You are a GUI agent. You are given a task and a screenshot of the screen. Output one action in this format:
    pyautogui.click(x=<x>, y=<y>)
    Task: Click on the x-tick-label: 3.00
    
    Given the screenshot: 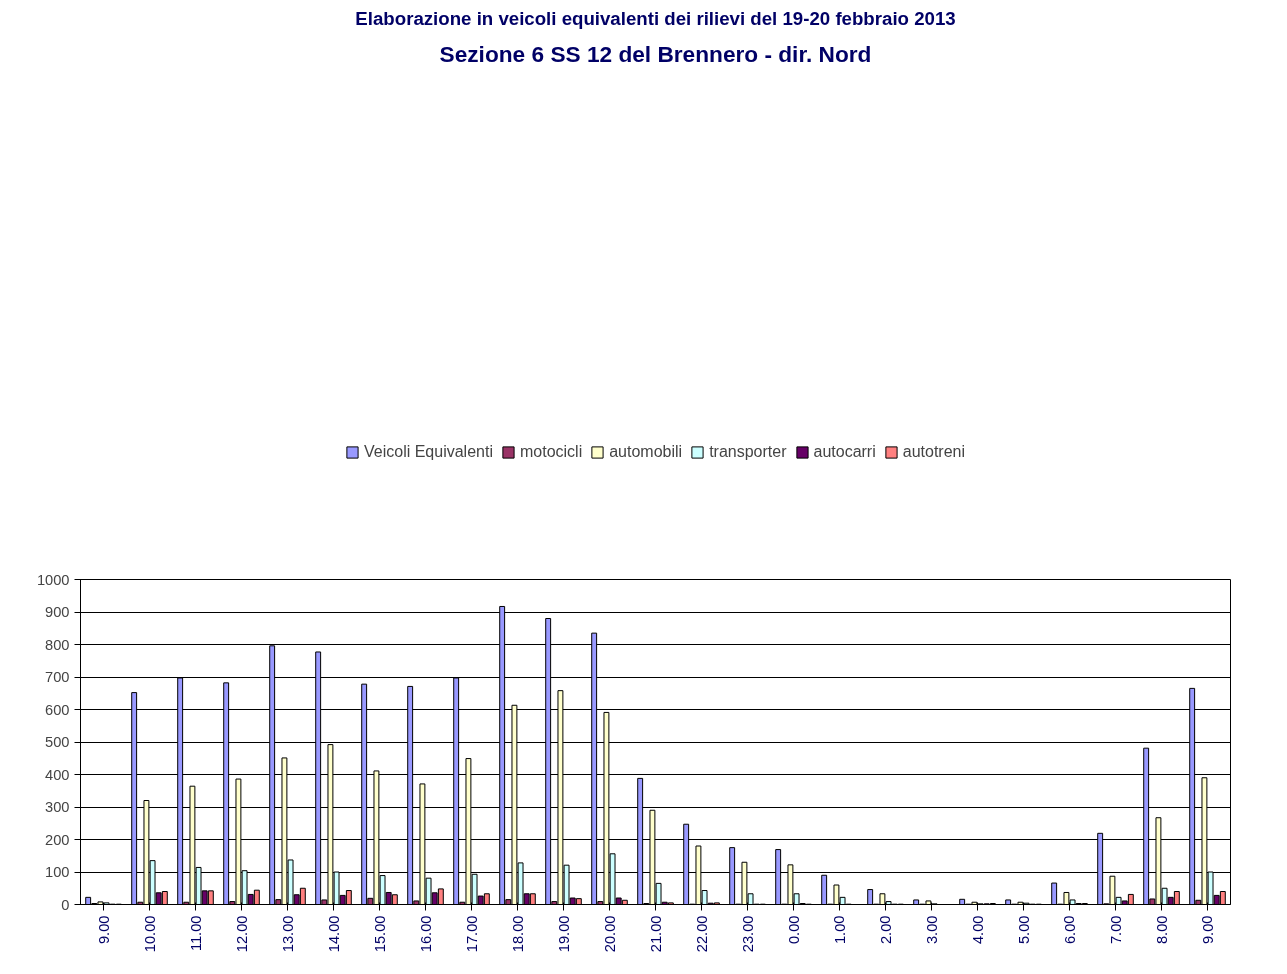 What is the action you would take?
    pyautogui.click(x=931, y=930)
    